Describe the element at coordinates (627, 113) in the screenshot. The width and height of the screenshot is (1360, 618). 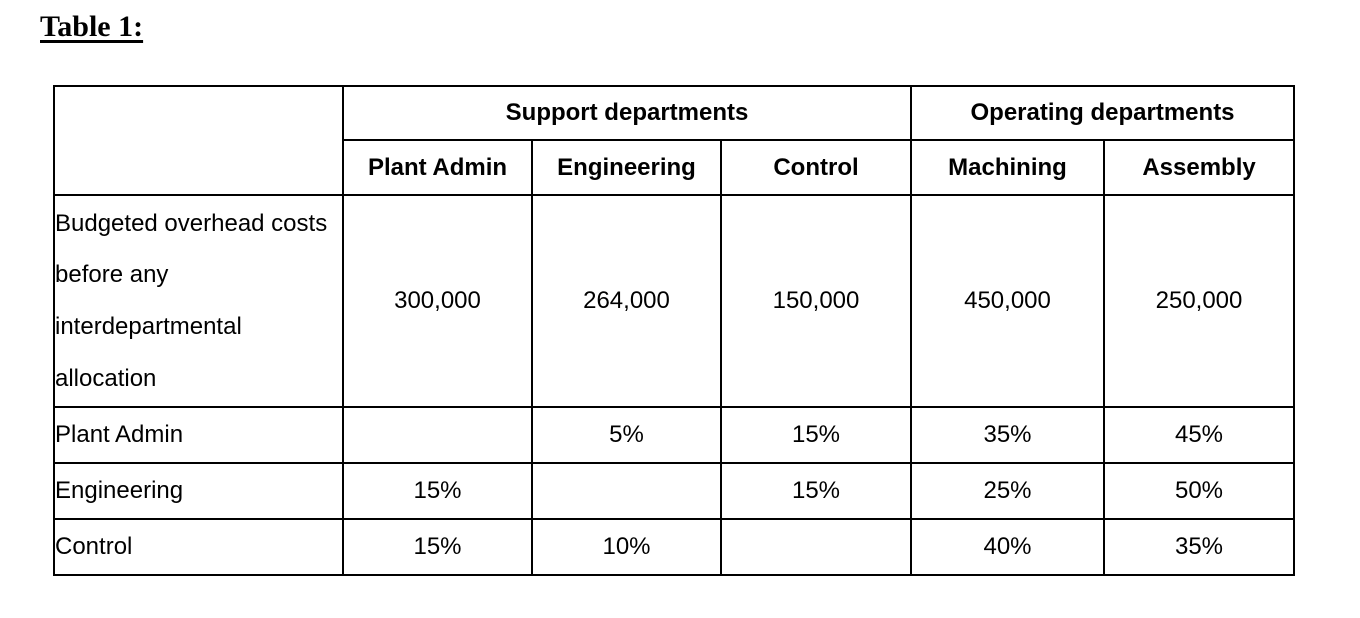
I see `group-header-support-departments: Support departments` at that location.